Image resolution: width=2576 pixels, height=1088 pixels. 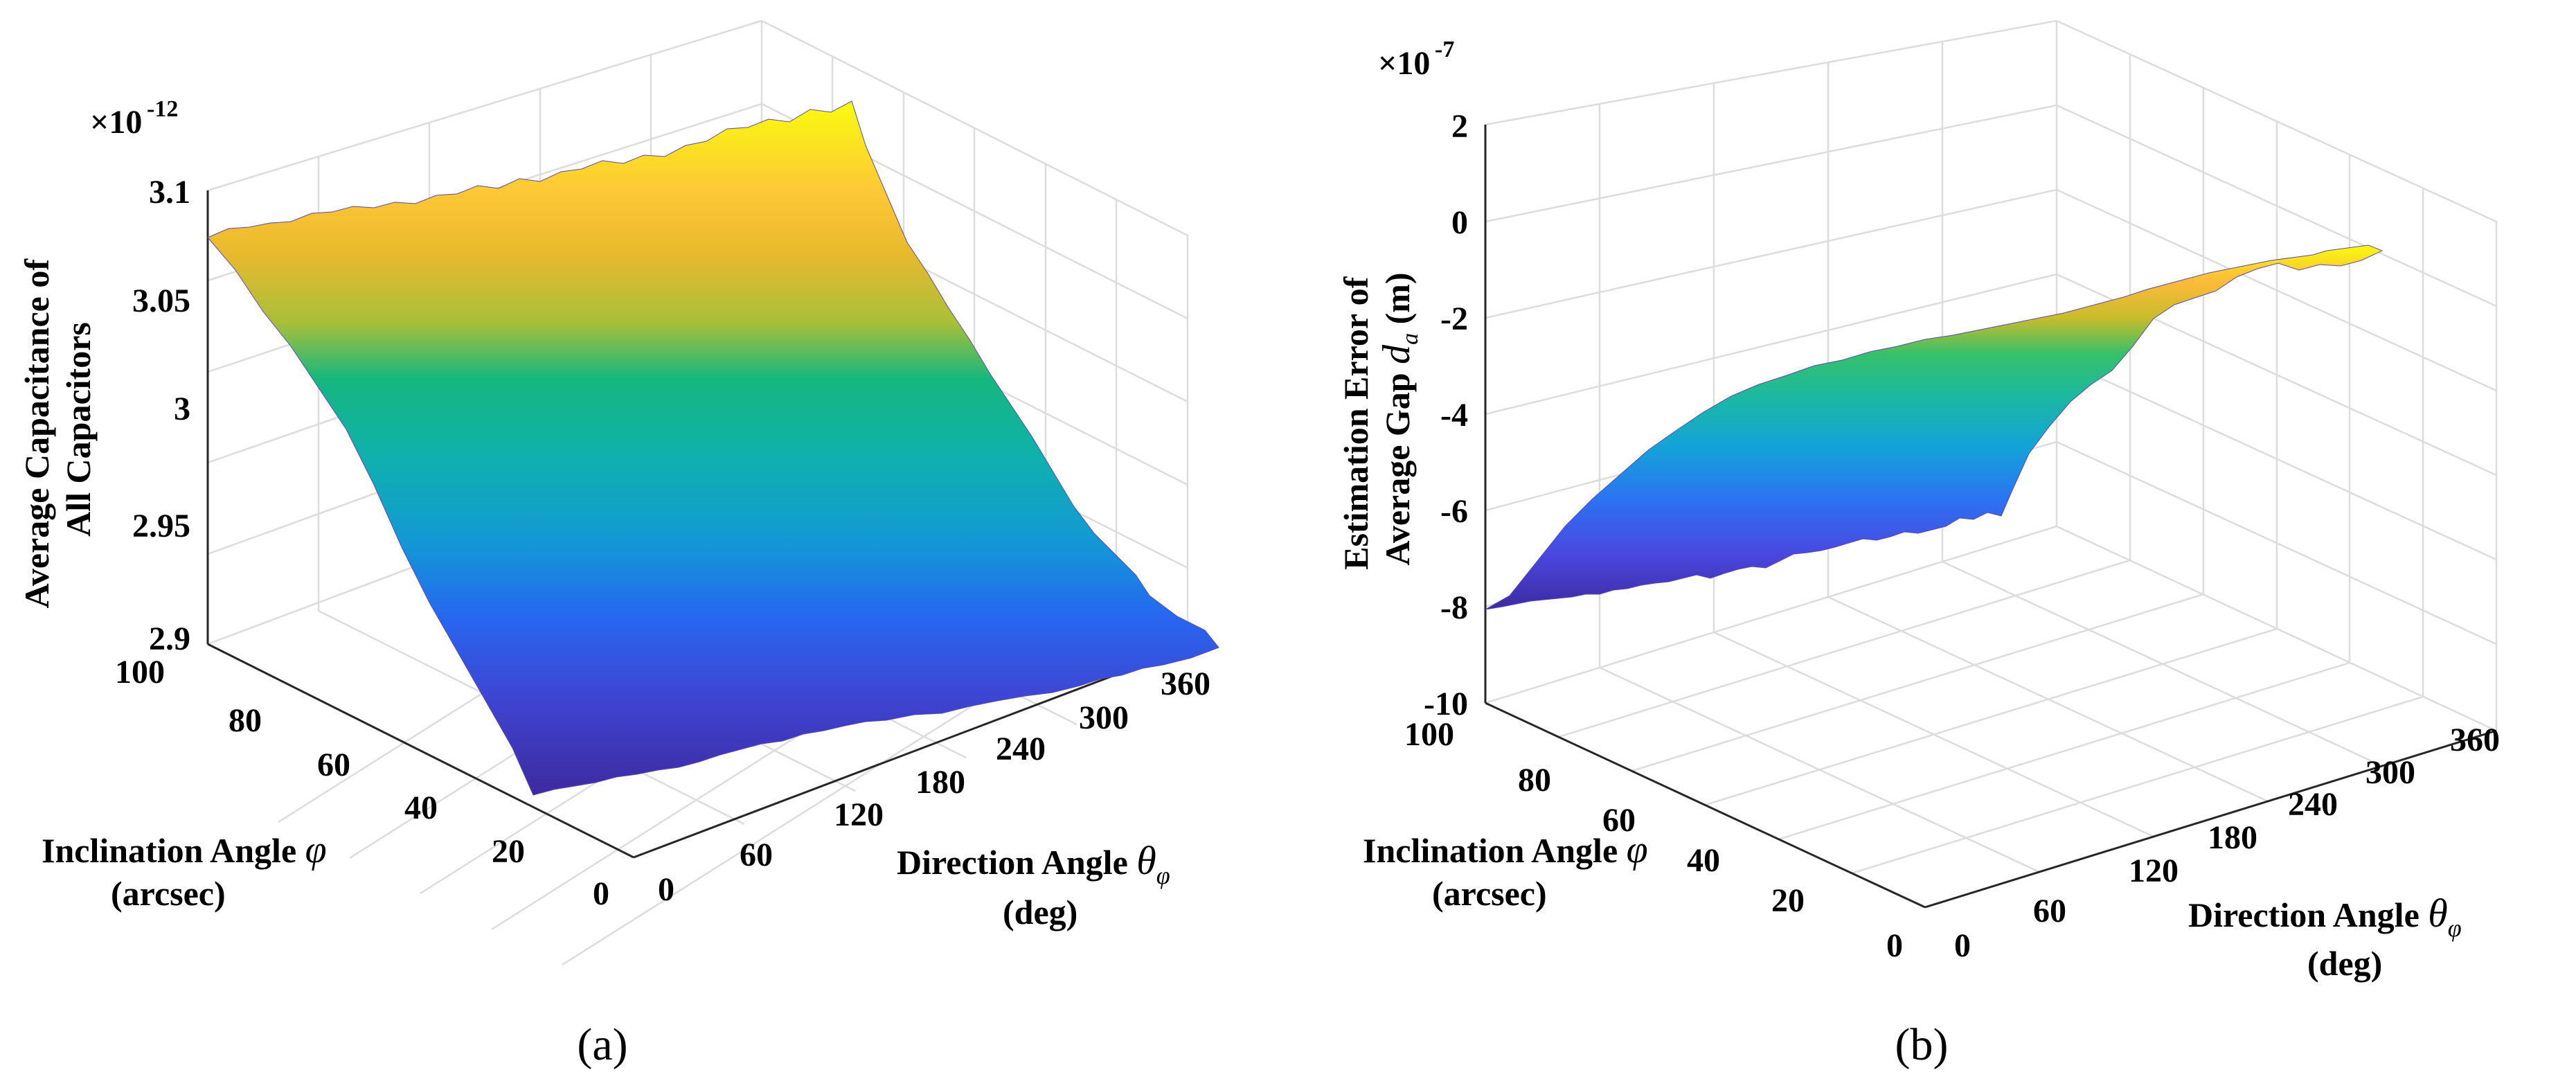 I want to click on chart-b-x-label: Inclination Angle φ, so click(x=1505, y=849).